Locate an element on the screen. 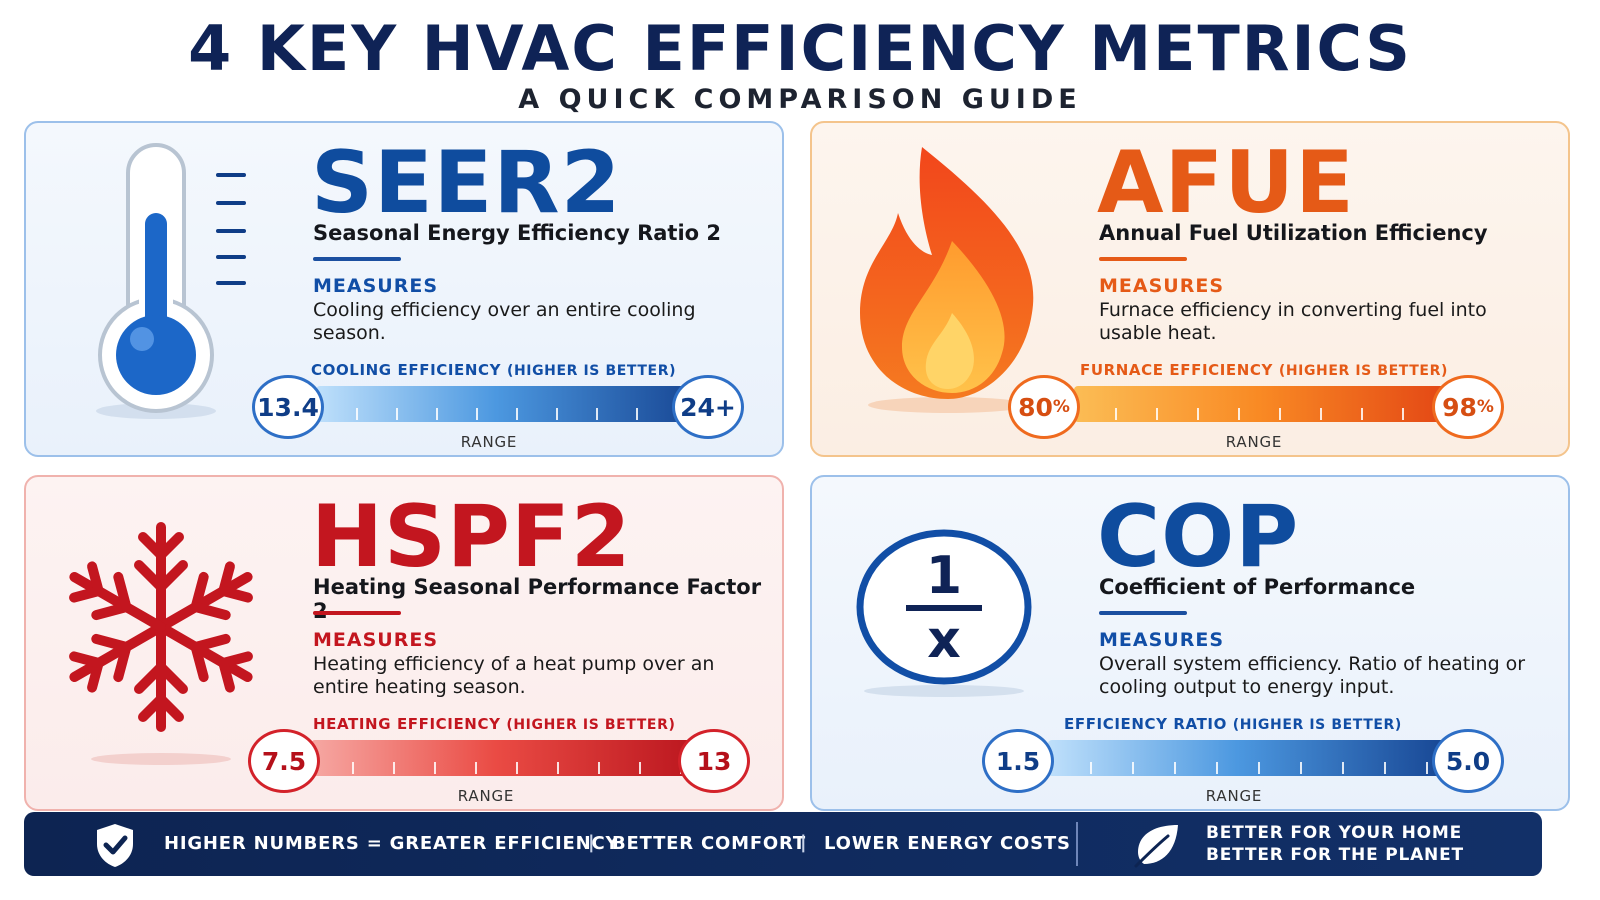  range-min-value: 80 is located at coordinates (1035, 407).